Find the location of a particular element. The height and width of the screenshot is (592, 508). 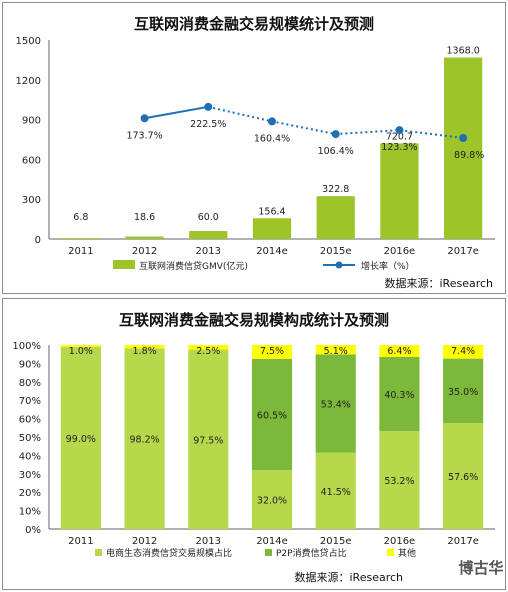

segment-value-label: 41.5% is located at coordinates (336, 492).